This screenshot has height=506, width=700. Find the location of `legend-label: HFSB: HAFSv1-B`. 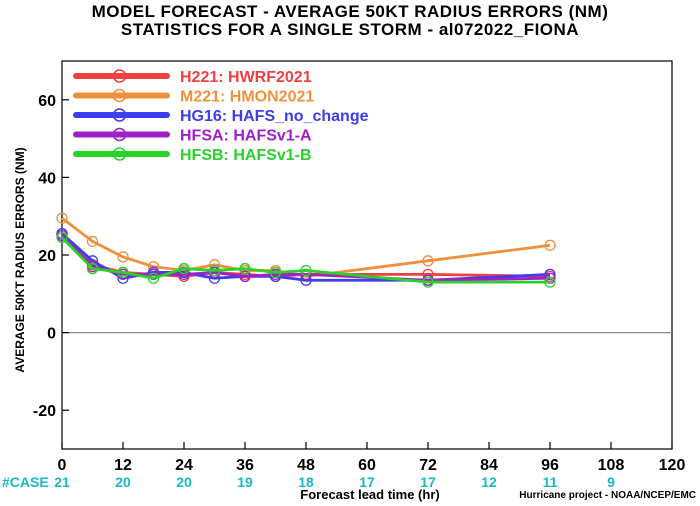

legend-label: HFSB: HAFSv1-B is located at coordinates (246, 155).